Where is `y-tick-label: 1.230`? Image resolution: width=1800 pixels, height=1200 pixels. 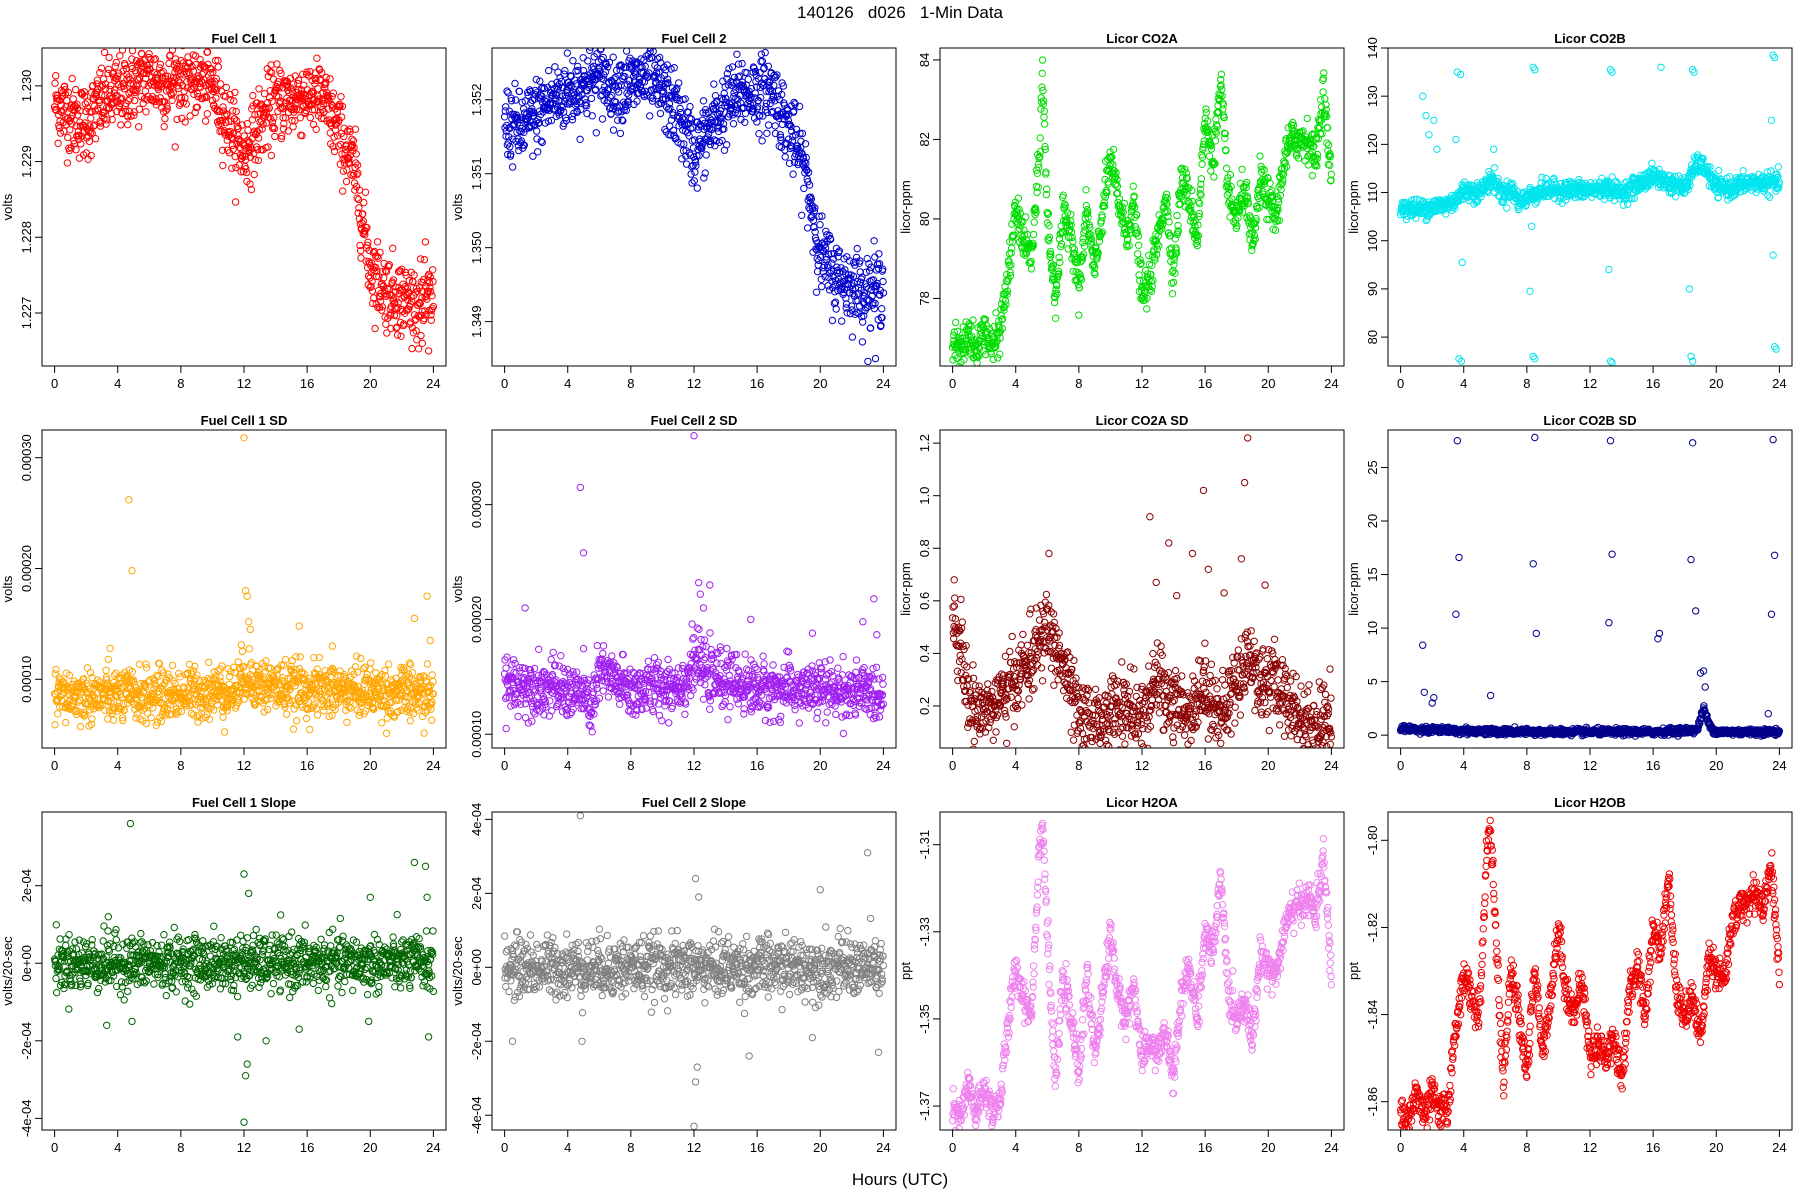
y-tick-label: 1.230 is located at coordinates (26, 86).